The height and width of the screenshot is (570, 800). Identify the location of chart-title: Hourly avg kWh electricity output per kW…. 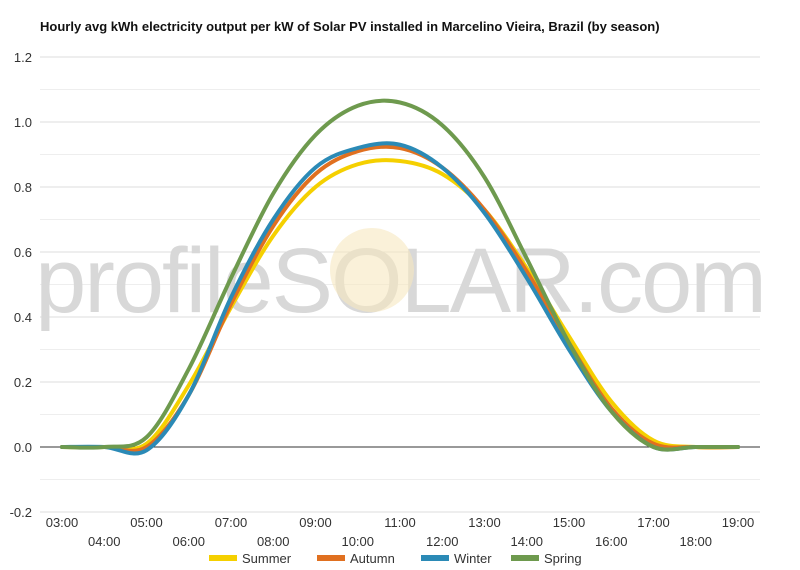
(350, 26).